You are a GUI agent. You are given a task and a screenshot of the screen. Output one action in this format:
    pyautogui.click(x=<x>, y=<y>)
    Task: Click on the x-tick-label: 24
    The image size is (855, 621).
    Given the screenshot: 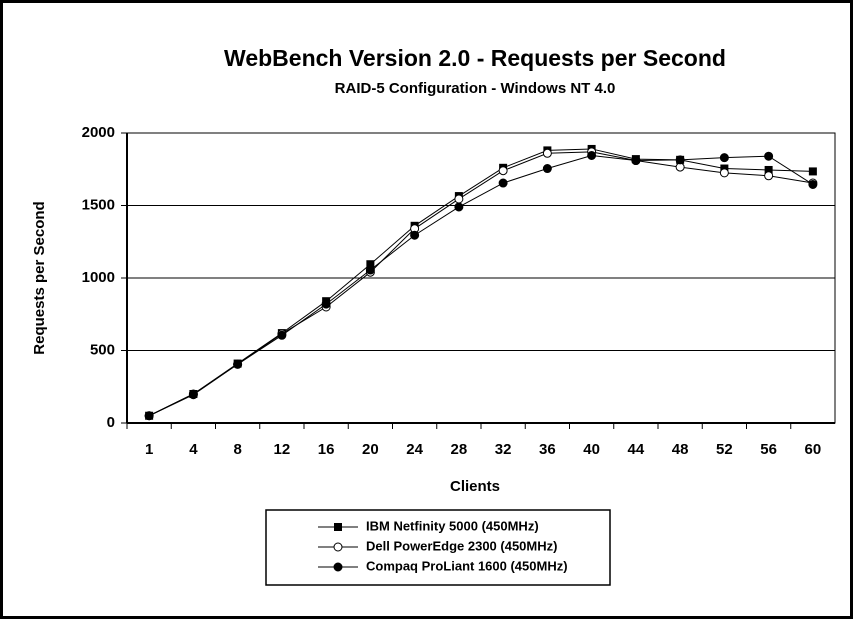 What is the action you would take?
    pyautogui.click(x=414, y=449)
    